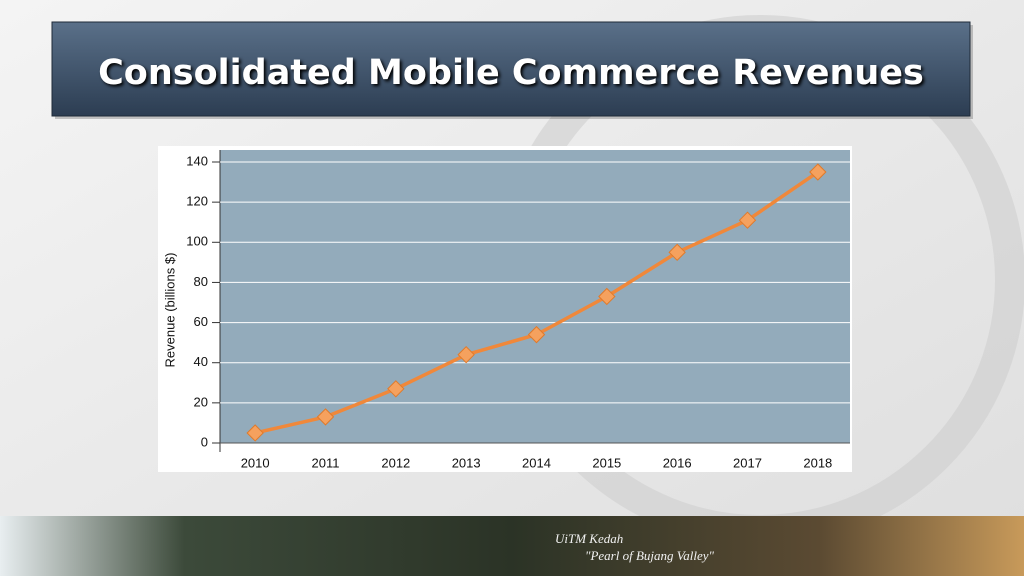  What do you see at coordinates (650, 555) in the screenshot?
I see `footer-line2: "Pearl of Bujang Valley"` at bounding box center [650, 555].